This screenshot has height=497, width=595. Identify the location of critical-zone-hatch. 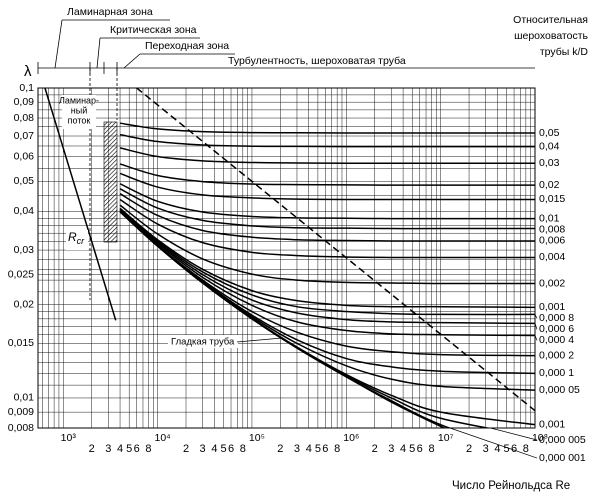
(110, 182).